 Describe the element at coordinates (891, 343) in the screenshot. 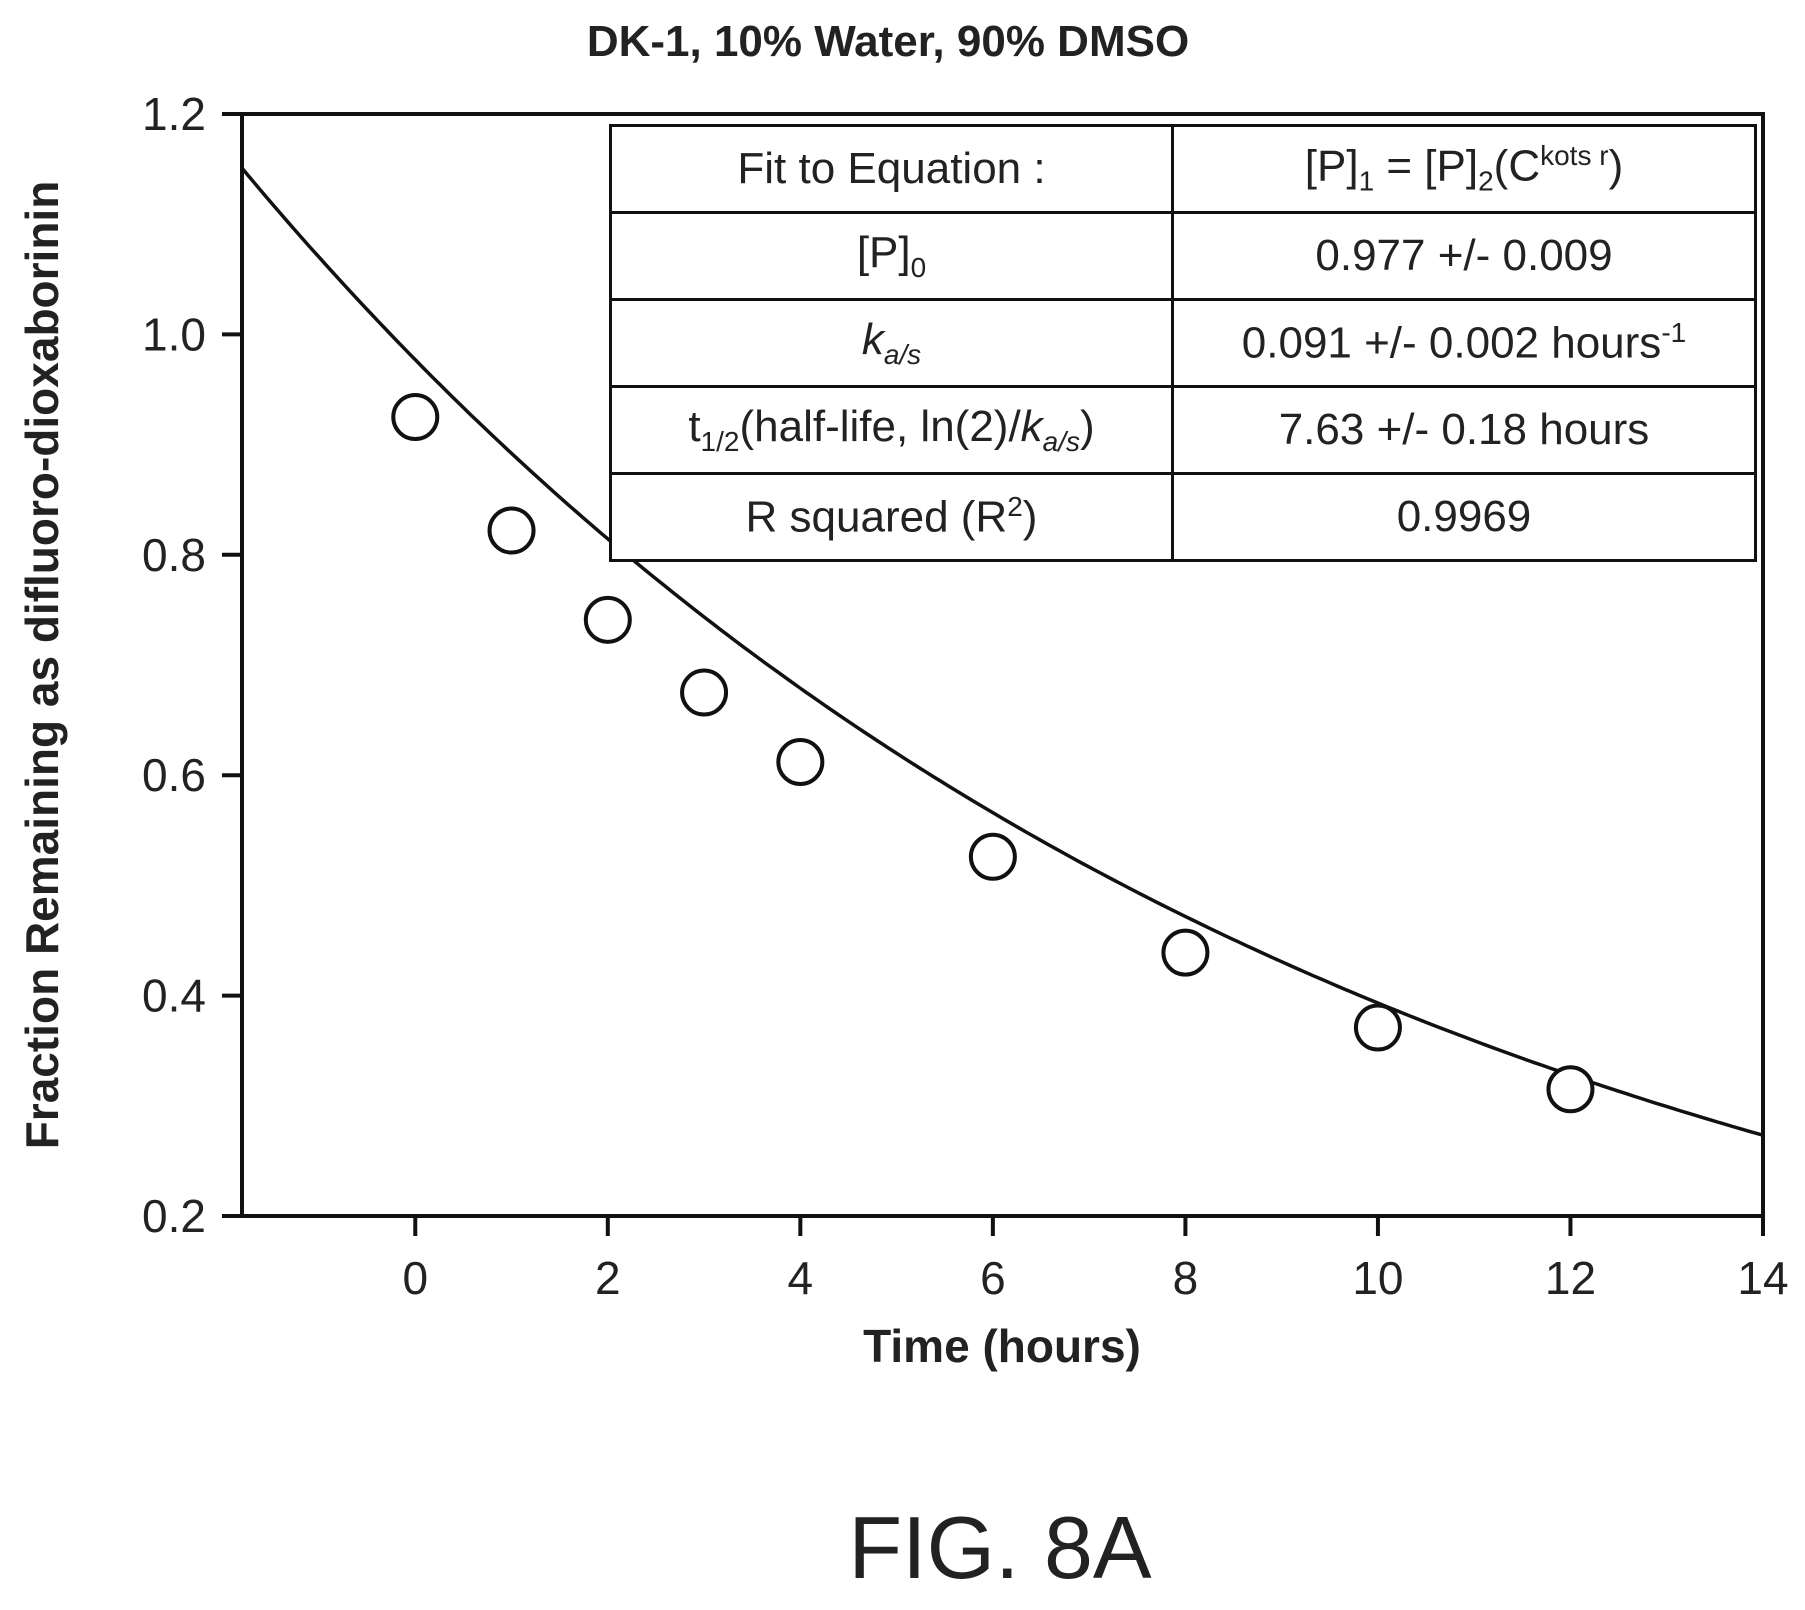

I see `k-label: ka/s` at that location.